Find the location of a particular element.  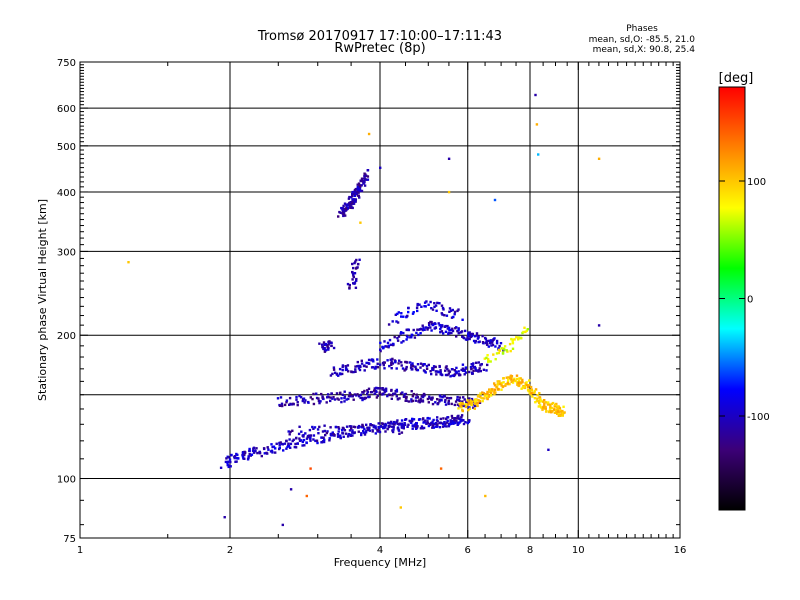

y-tick-label: 100 is located at coordinates (66, 480).